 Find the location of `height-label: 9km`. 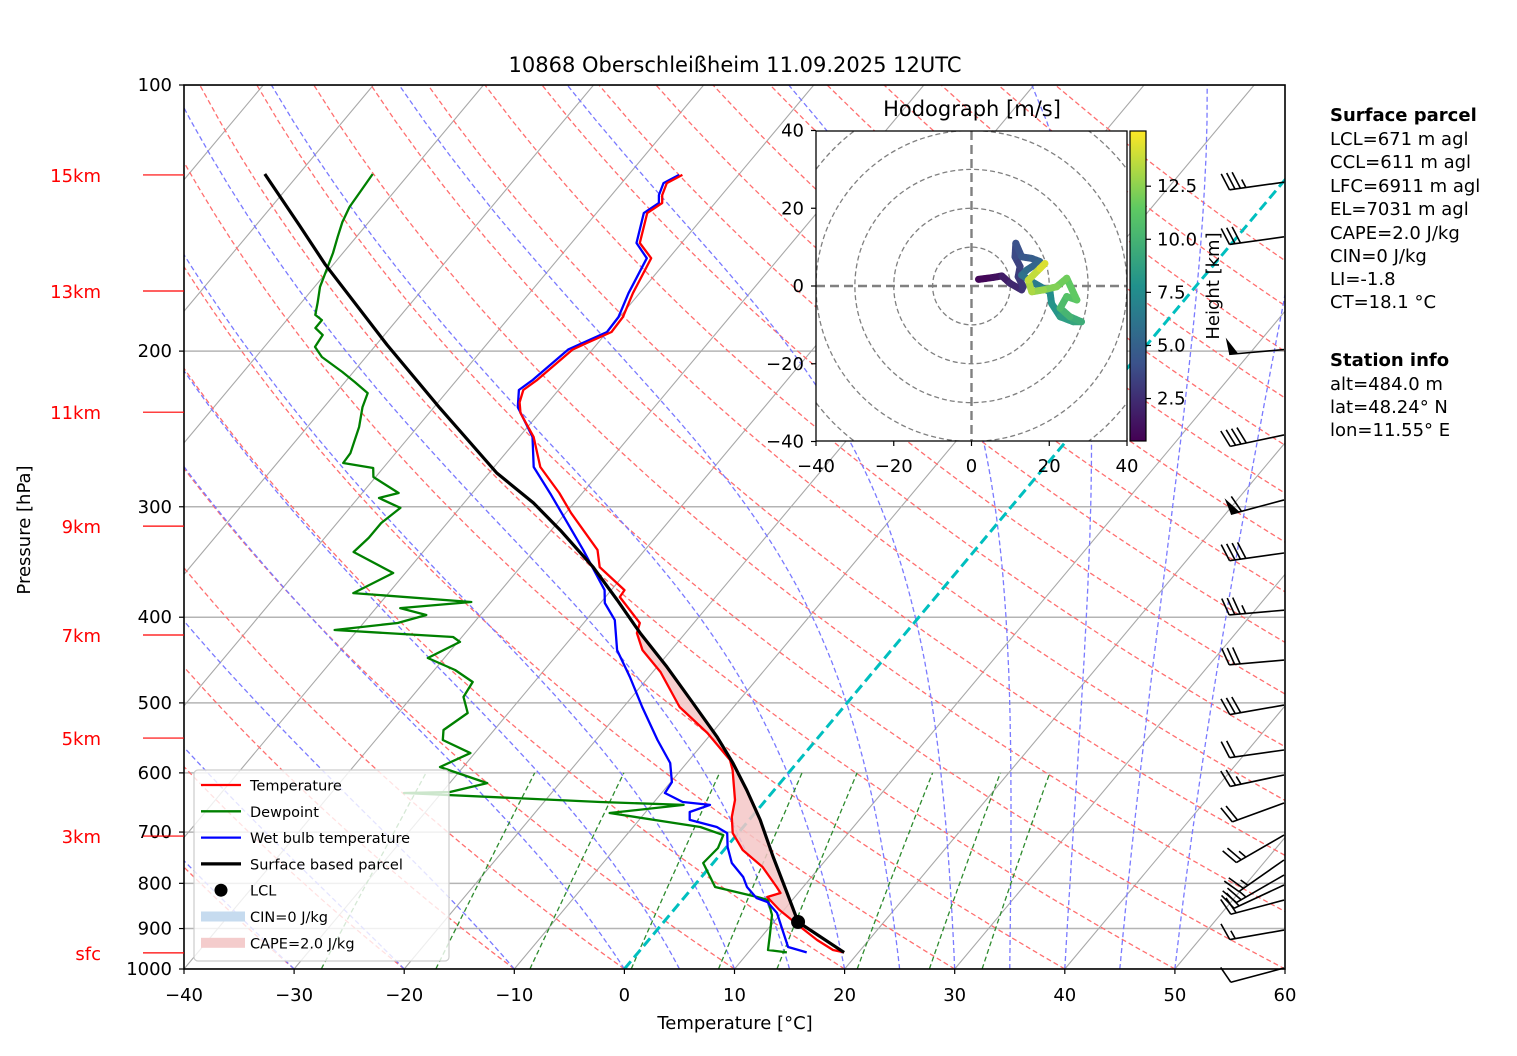

height-label: 9km is located at coordinates (81, 527).